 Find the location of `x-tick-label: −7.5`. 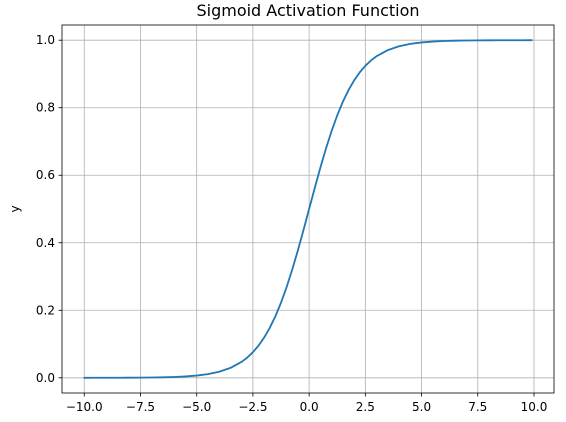

x-tick-label: −7.5 is located at coordinates (140, 407).